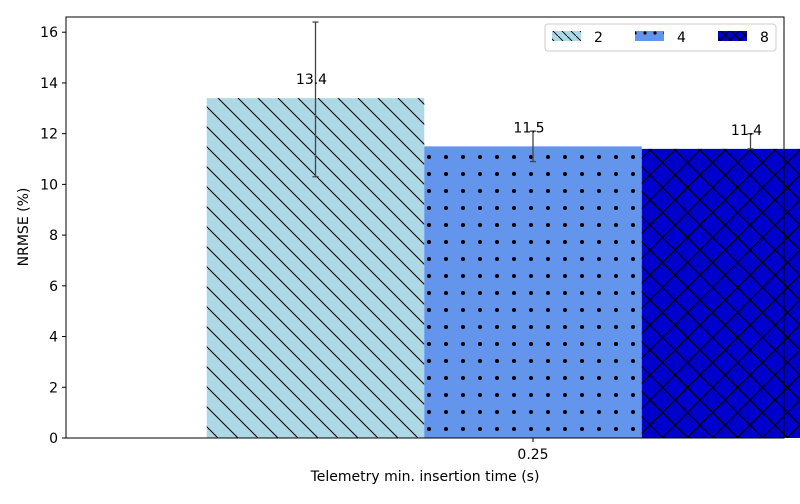  Describe the element at coordinates (53, 338) in the screenshot. I see `y-tick-label: 4` at that location.